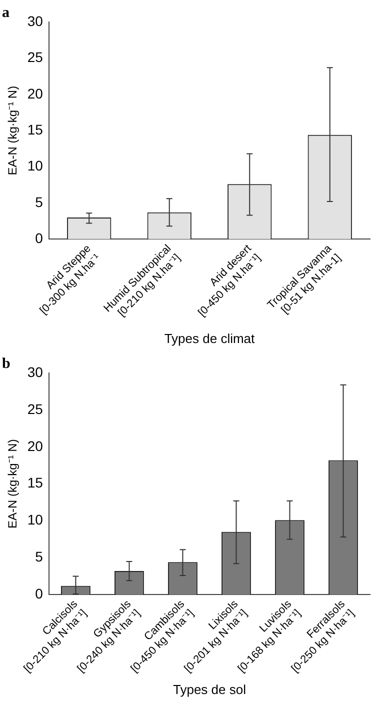 The width and height of the screenshot is (378, 703). I want to click on x-axis-title: Types de climat, so click(210, 338).